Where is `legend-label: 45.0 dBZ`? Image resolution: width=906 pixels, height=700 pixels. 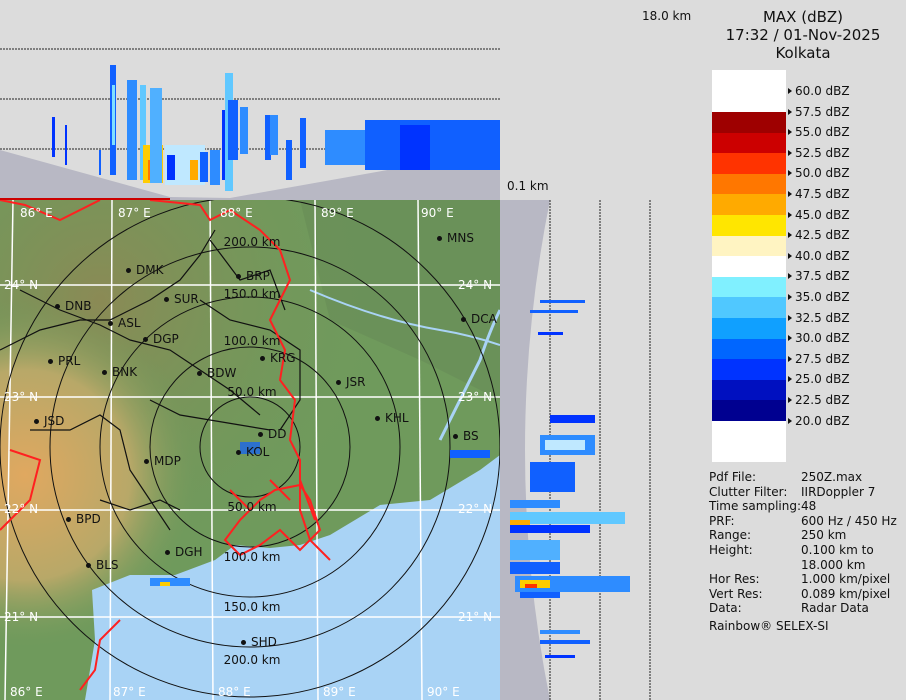 legend-label: 45.0 dBZ is located at coordinates (819, 215).